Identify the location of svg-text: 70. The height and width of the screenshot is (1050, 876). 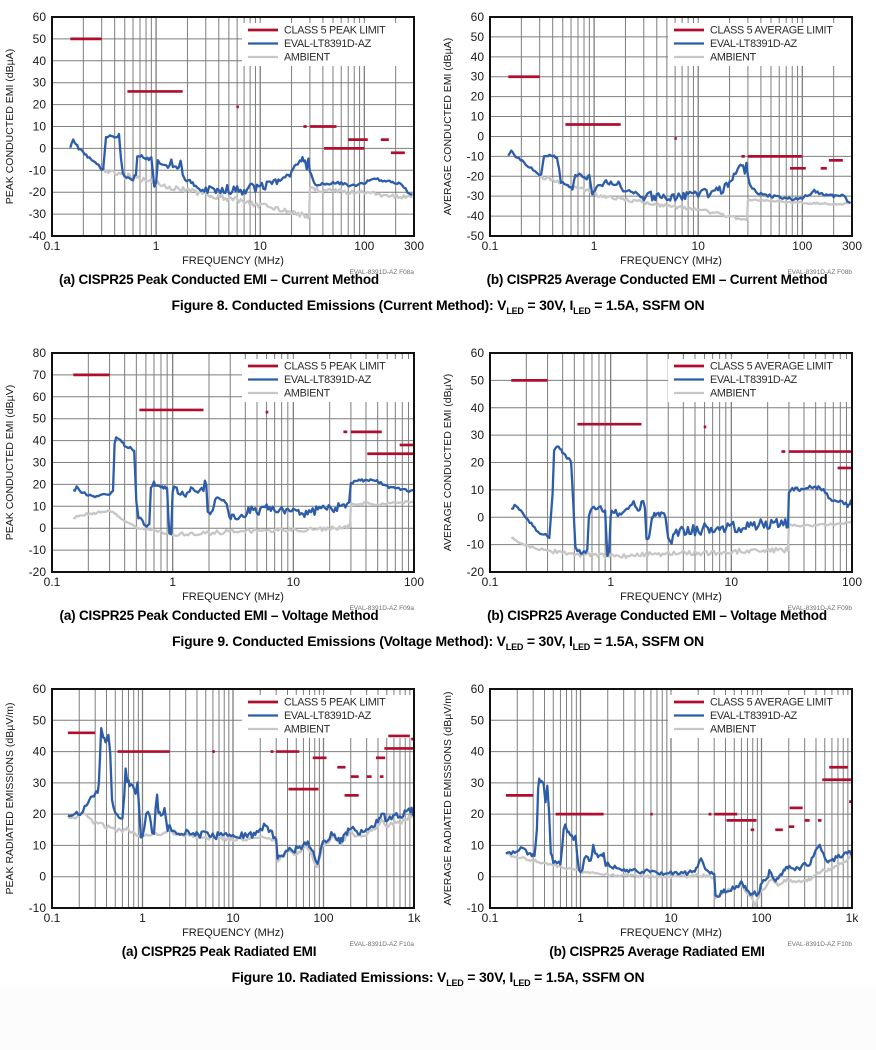
(40, 375).